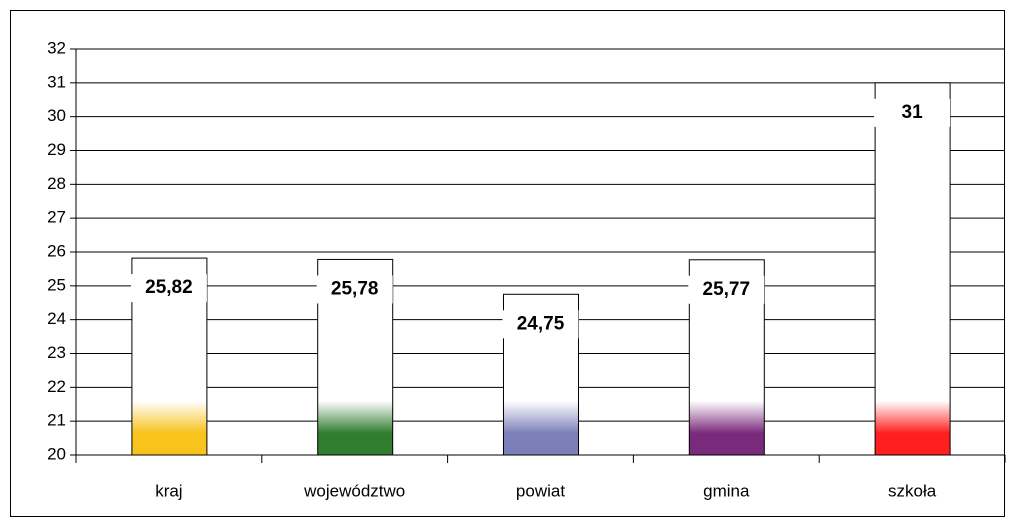 This screenshot has height=520, width=1009. What do you see at coordinates (726, 490) in the screenshot?
I see `x-tick-label: gmina` at bounding box center [726, 490].